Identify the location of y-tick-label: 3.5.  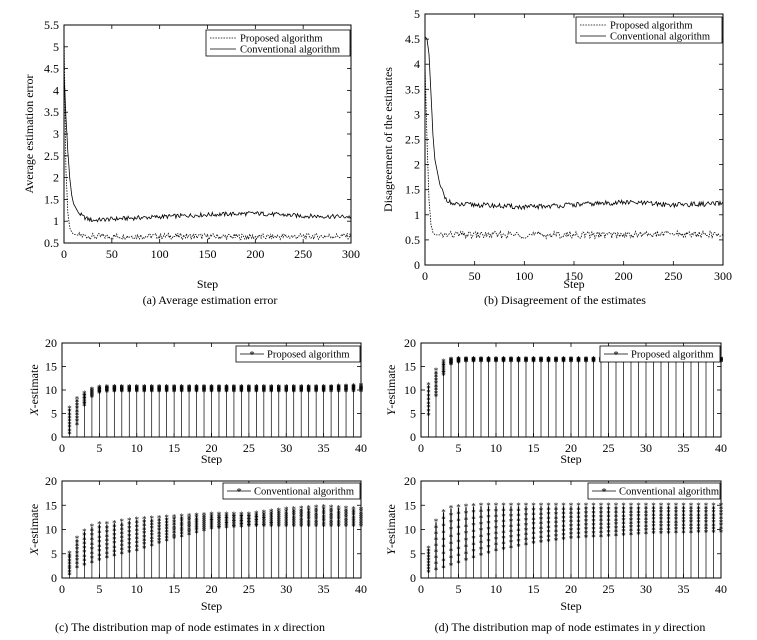
(51, 112).